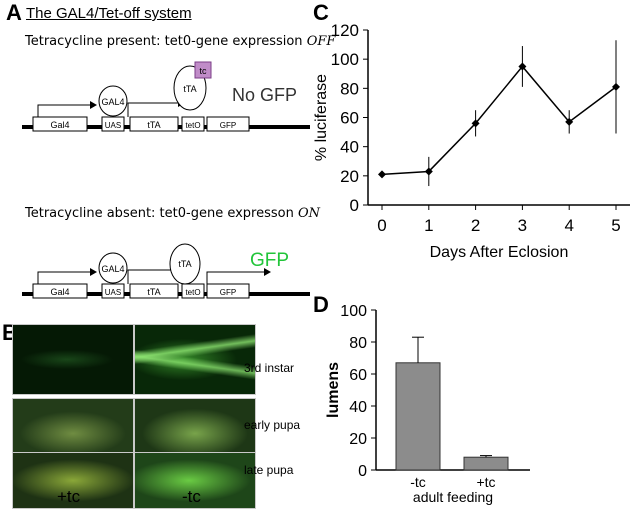 The height and width of the screenshot is (509, 640). I want to click on x-axis-title: Days After Eclosion, so click(499, 252).